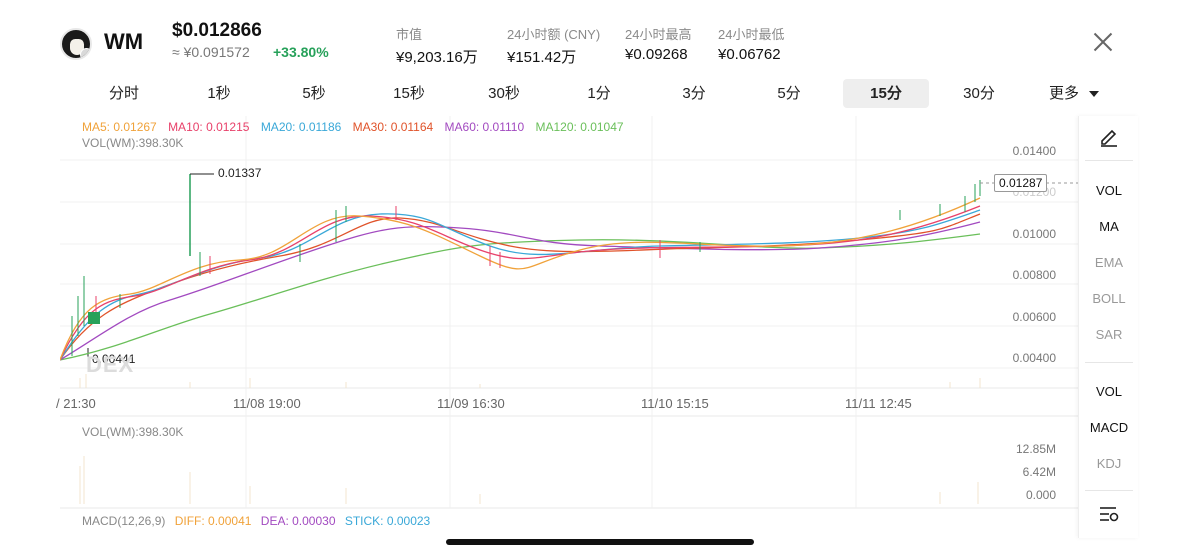 The width and height of the screenshot is (1200, 555). What do you see at coordinates (267, 403) in the screenshot?
I see `x-tick: 11/08 19:00` at bounding box center [267, 403].